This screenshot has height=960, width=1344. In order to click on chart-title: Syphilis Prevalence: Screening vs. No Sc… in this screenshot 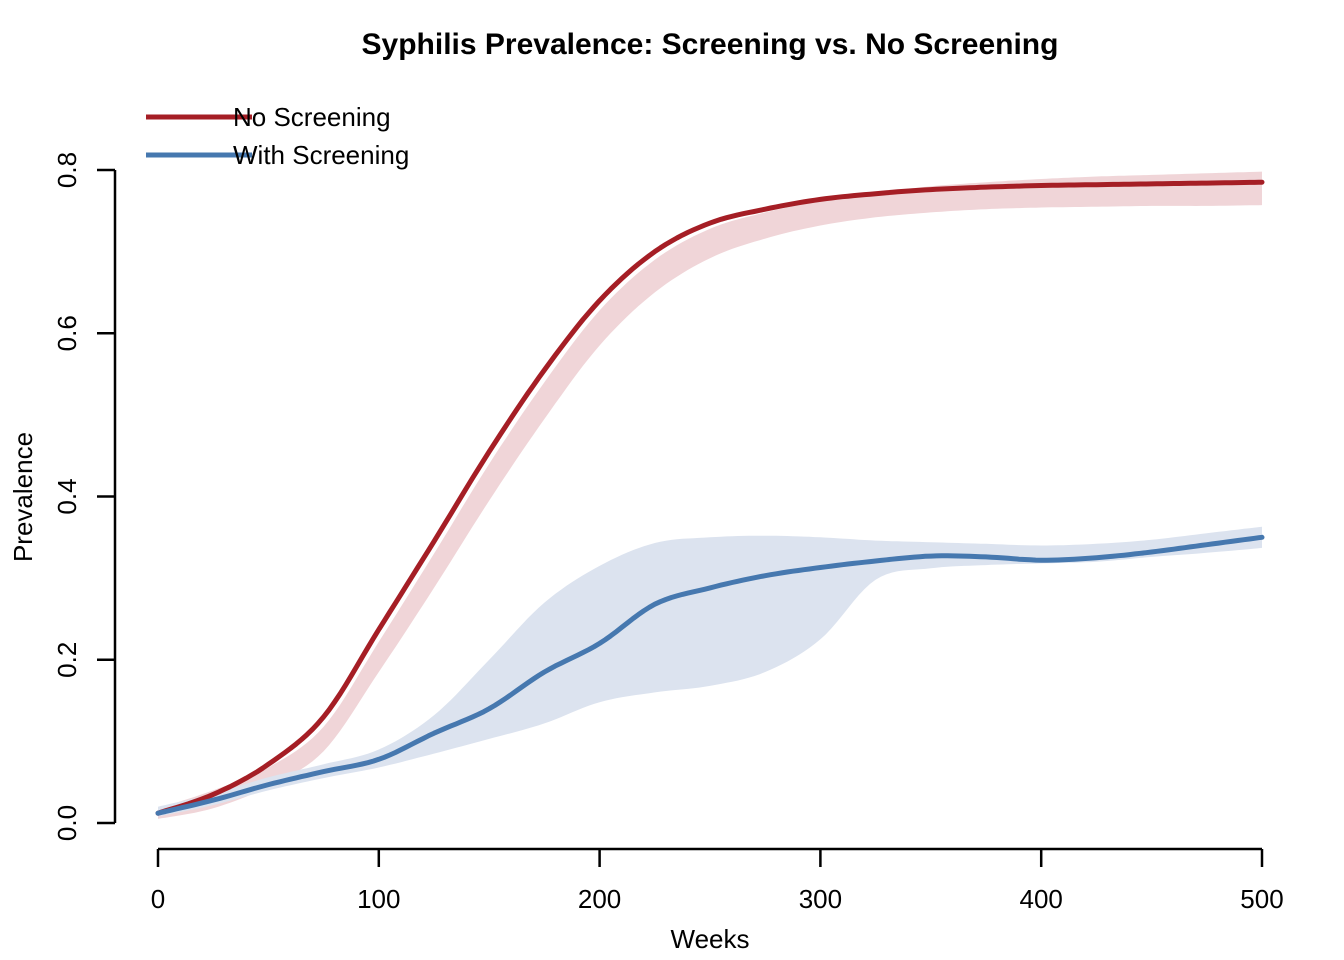, I will do `click(710, 44)`.